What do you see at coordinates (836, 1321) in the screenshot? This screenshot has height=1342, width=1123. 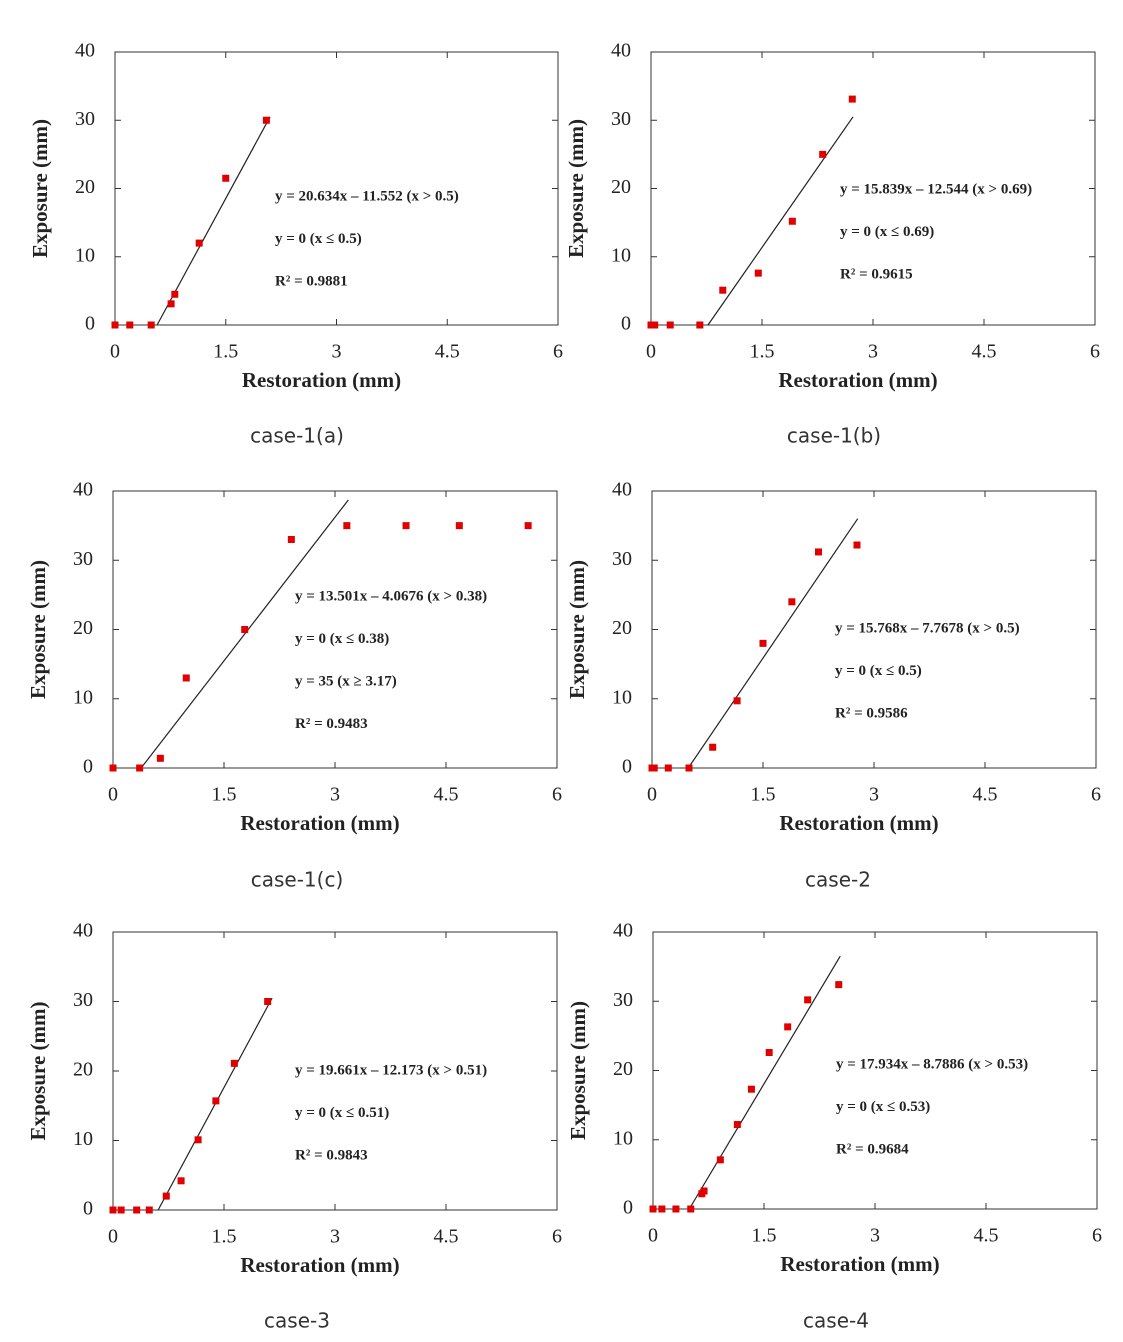 I see `caption: case-4` at bounding box center [836, 1321].